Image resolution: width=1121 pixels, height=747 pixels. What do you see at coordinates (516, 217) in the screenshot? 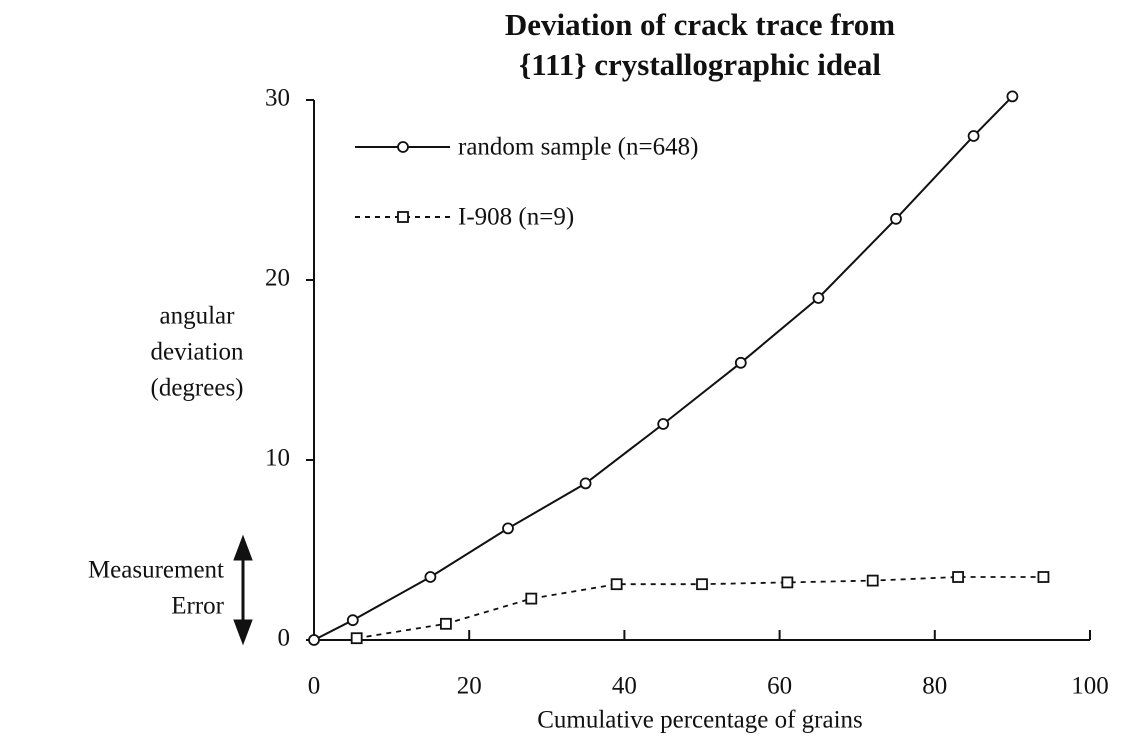
I see `legend-label: I-908 (n=9)` at bounding box center [516, 217].